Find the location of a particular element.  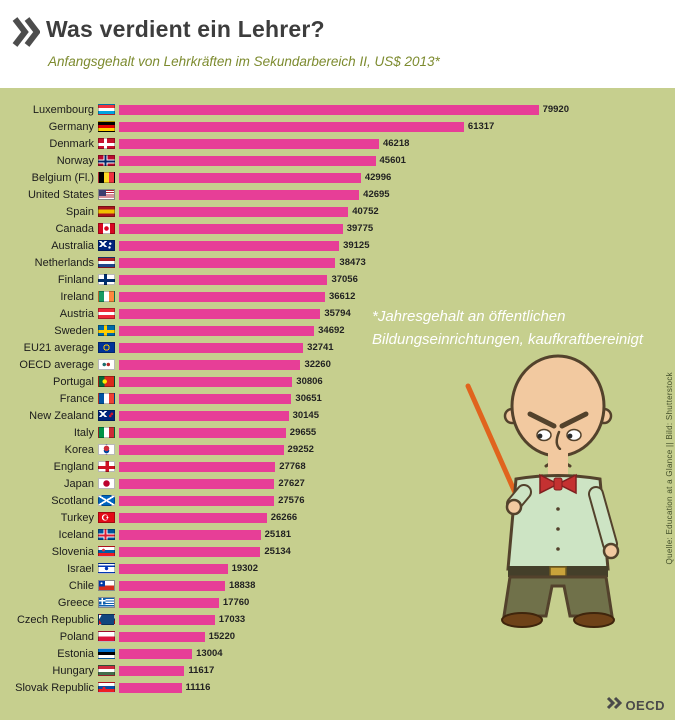

bar-value: 39775 is located at coordinates (360, 228).